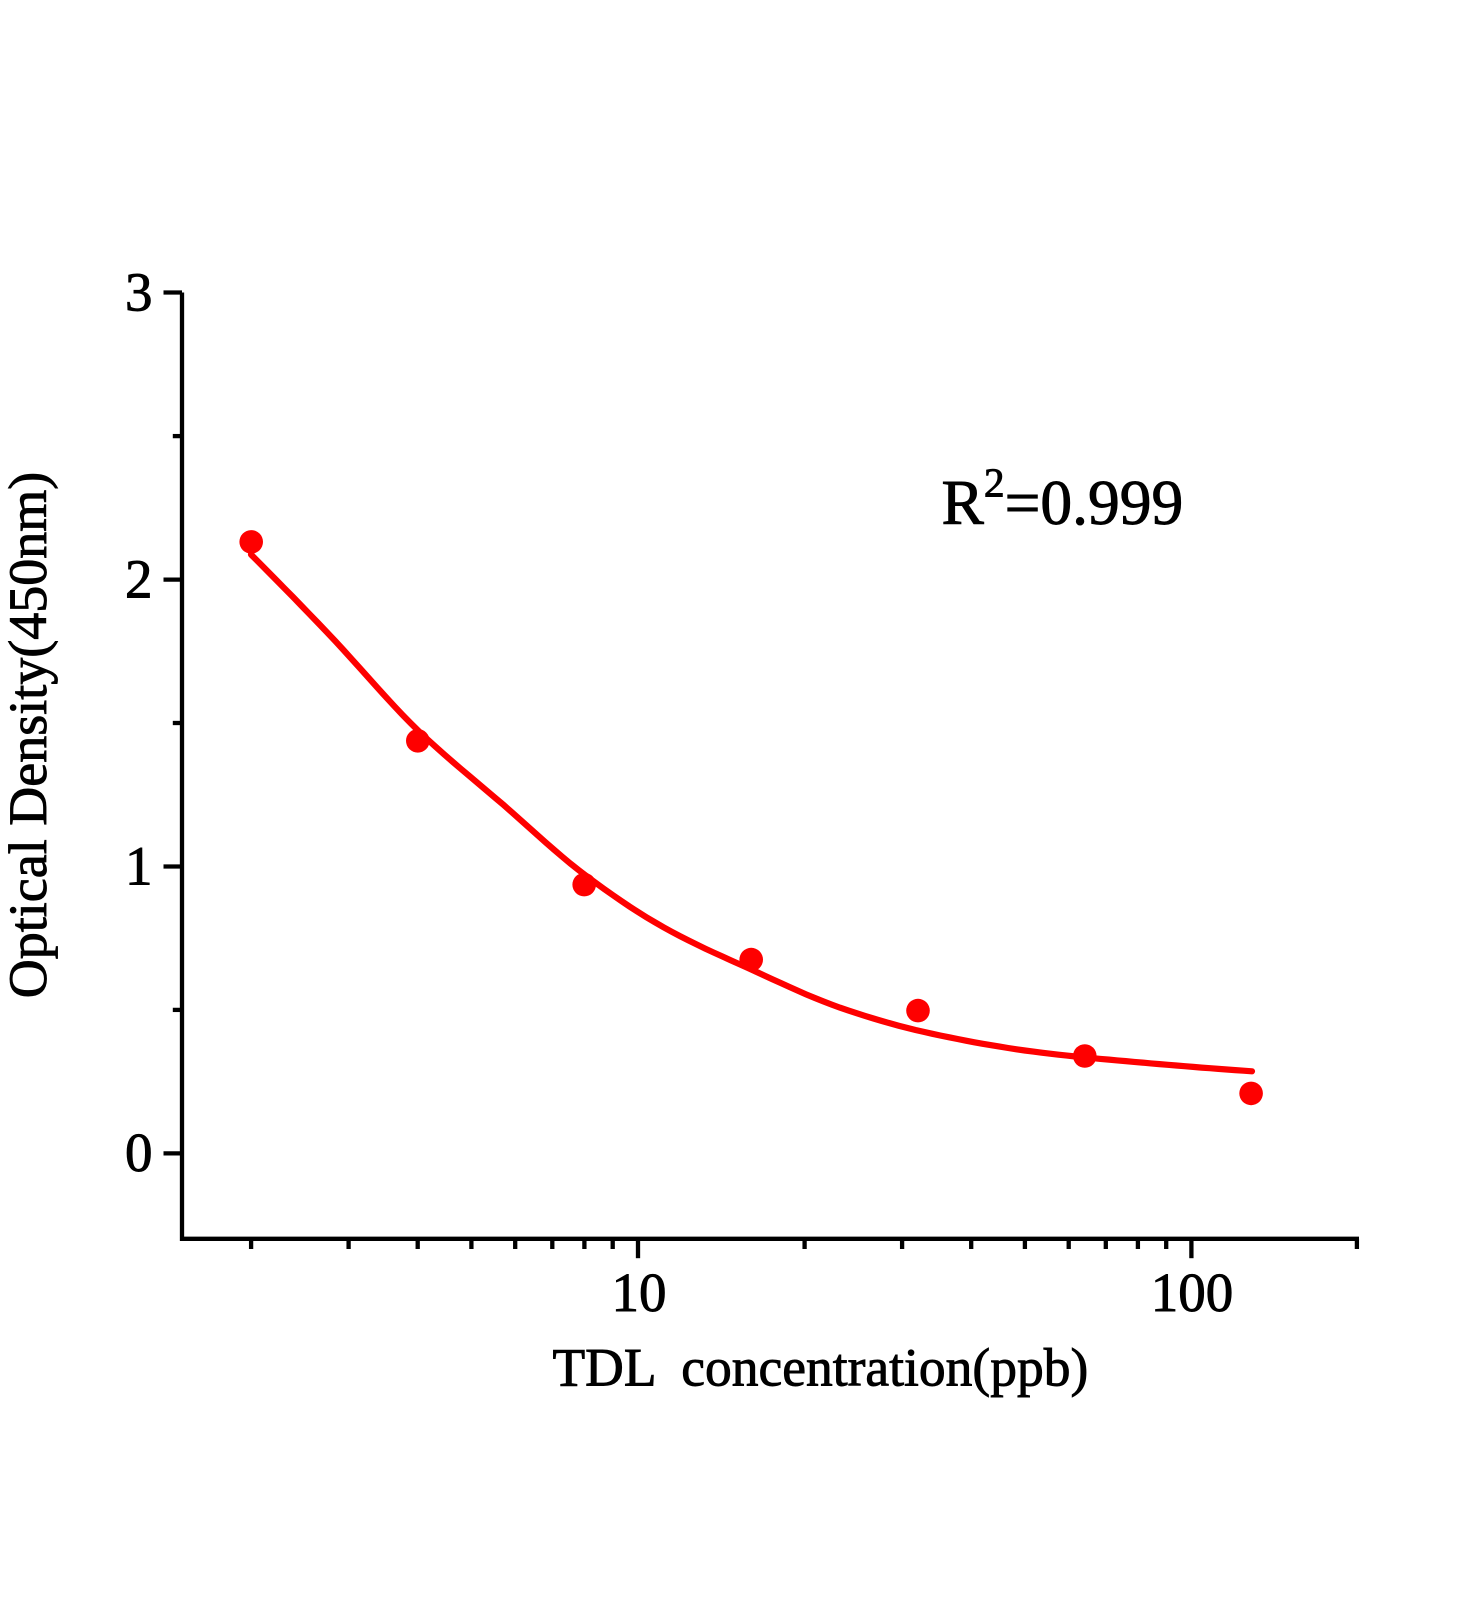 This screenshot has width=1472, height=1600. I want to click on svg-text: 100, so click(1192, 1292).